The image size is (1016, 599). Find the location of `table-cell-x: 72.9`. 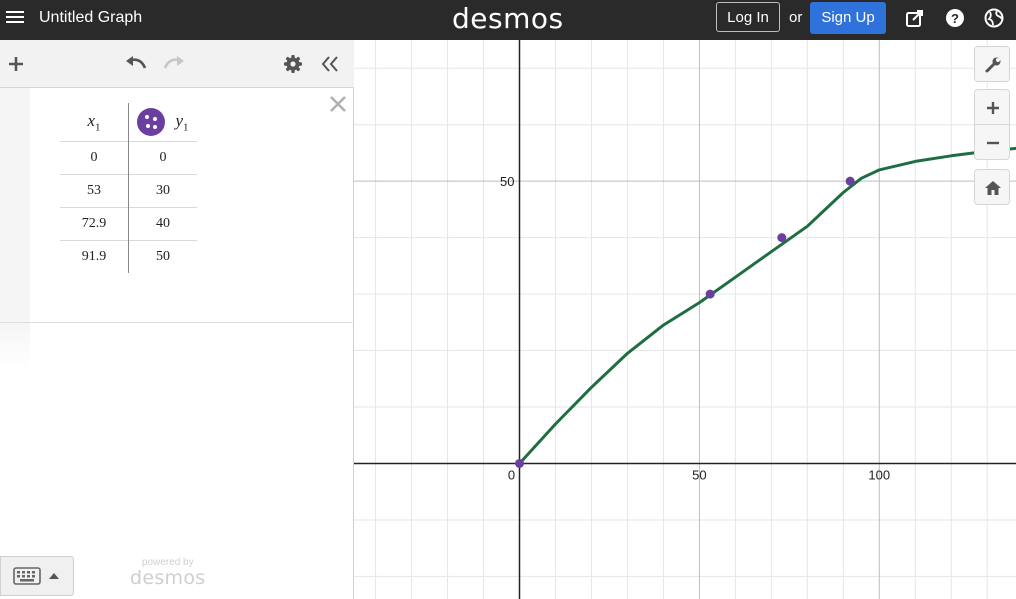

table-cell-x: 72.9 is located at coordinates (94, 224).